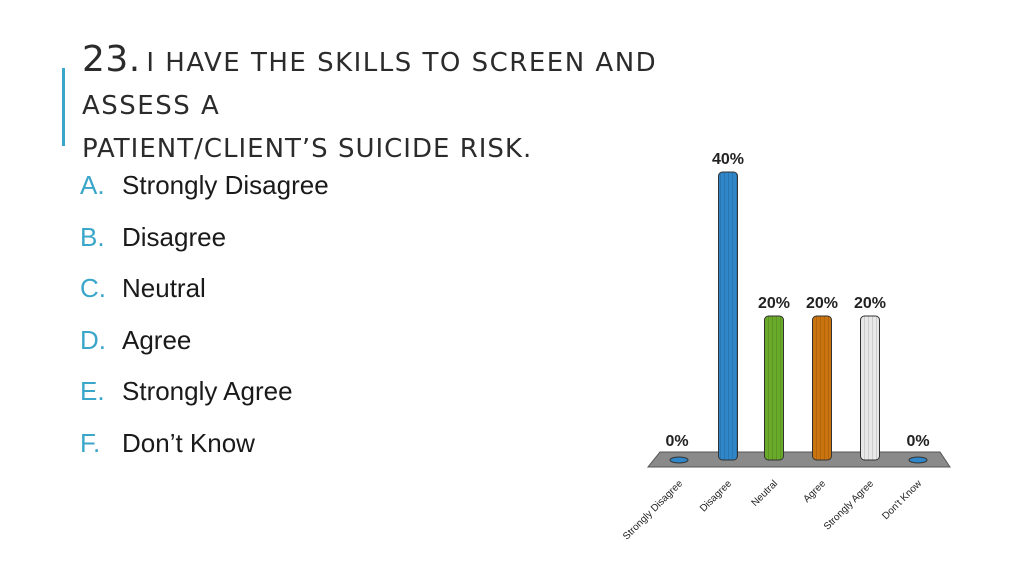 This screenshot has width=1024, height=576. What do you see at coordinates (798, 317) in the screenshot?
I see `chart-bars` at bounding box center [798, 317].